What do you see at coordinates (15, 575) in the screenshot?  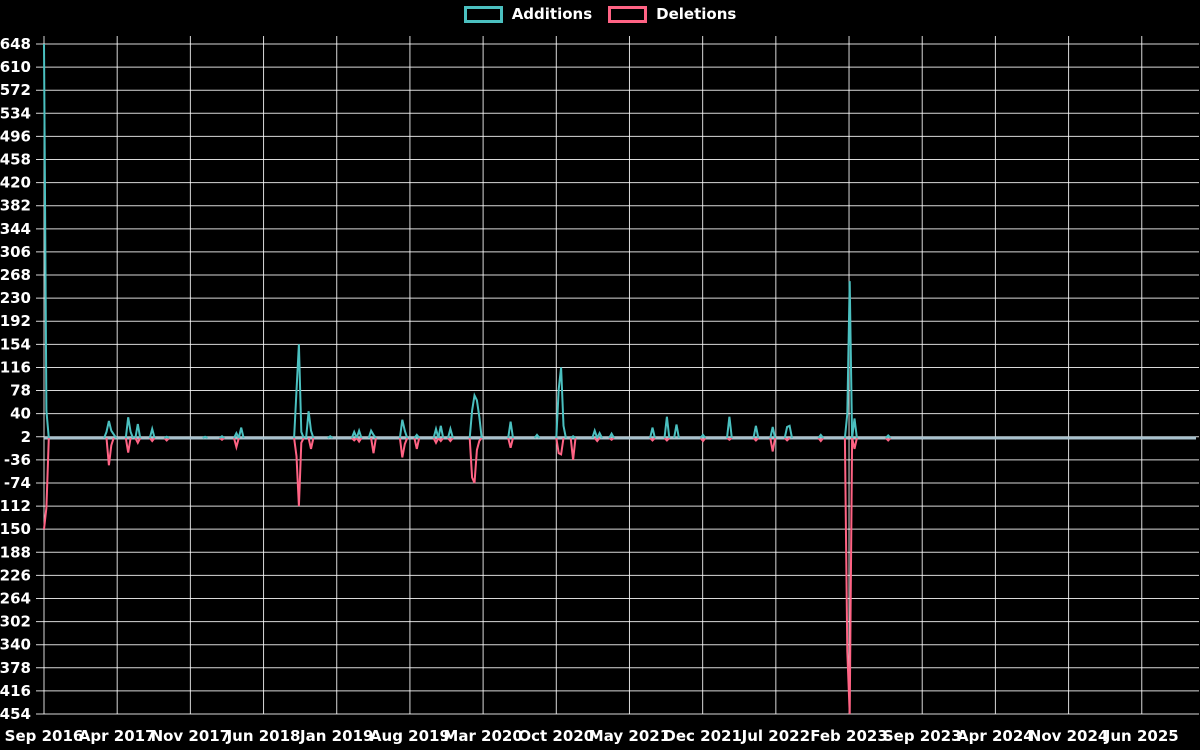 I see `axis-tick-label: -226` at bounding box center [15, 575].